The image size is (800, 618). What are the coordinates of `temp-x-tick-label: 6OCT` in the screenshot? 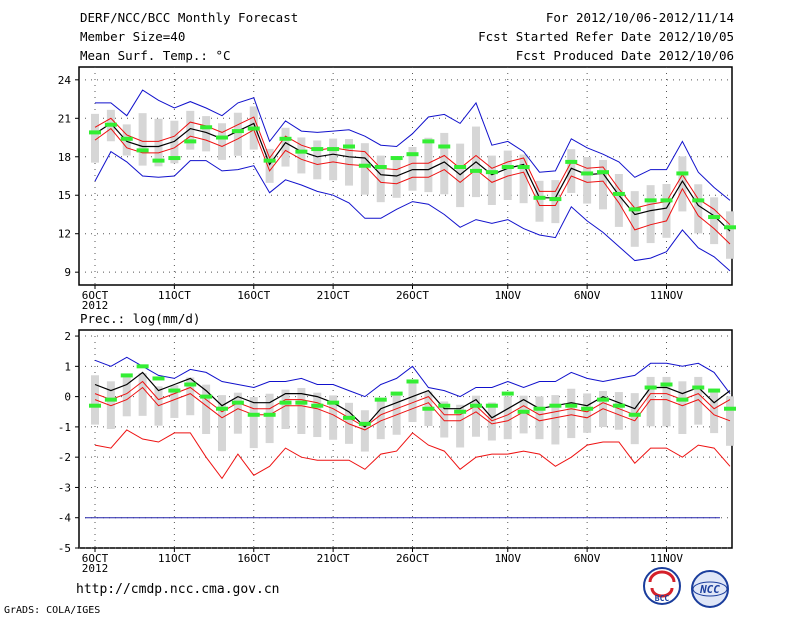 It's located at (95, 295).